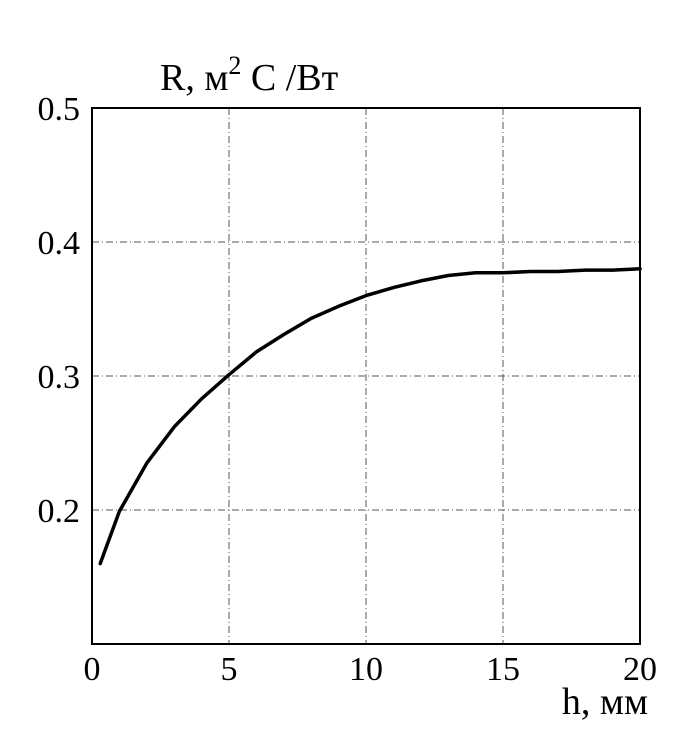  Describe the element at coordinates (59, 310) in the screenshot. I see `y-tick-labels: 0.2 0.3 0.4 0.5` at that location.